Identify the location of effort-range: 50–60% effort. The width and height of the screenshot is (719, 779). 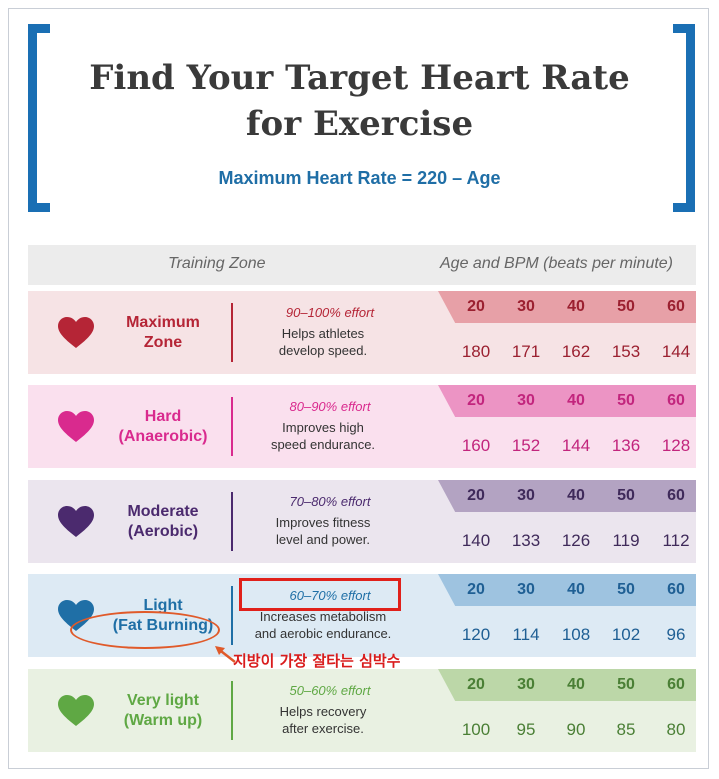
(330, 690).